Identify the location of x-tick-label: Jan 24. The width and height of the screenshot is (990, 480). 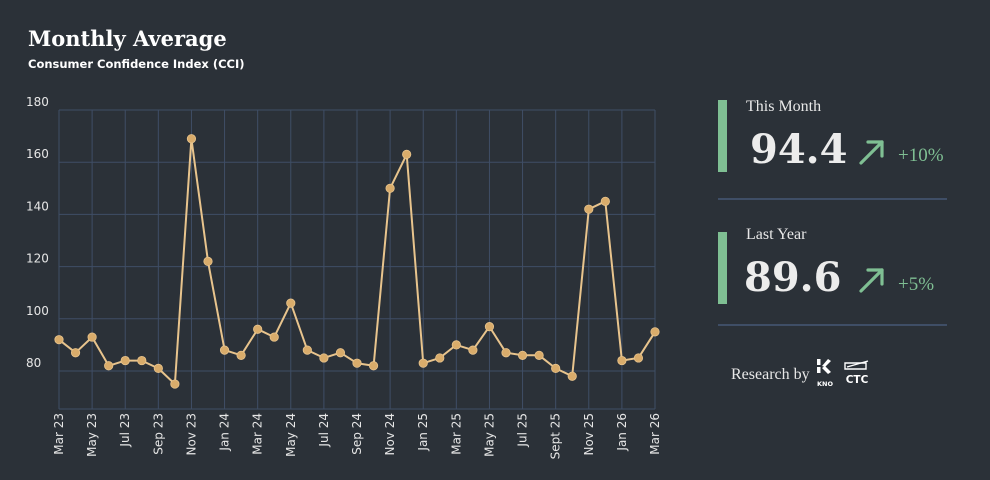
(225, 432).